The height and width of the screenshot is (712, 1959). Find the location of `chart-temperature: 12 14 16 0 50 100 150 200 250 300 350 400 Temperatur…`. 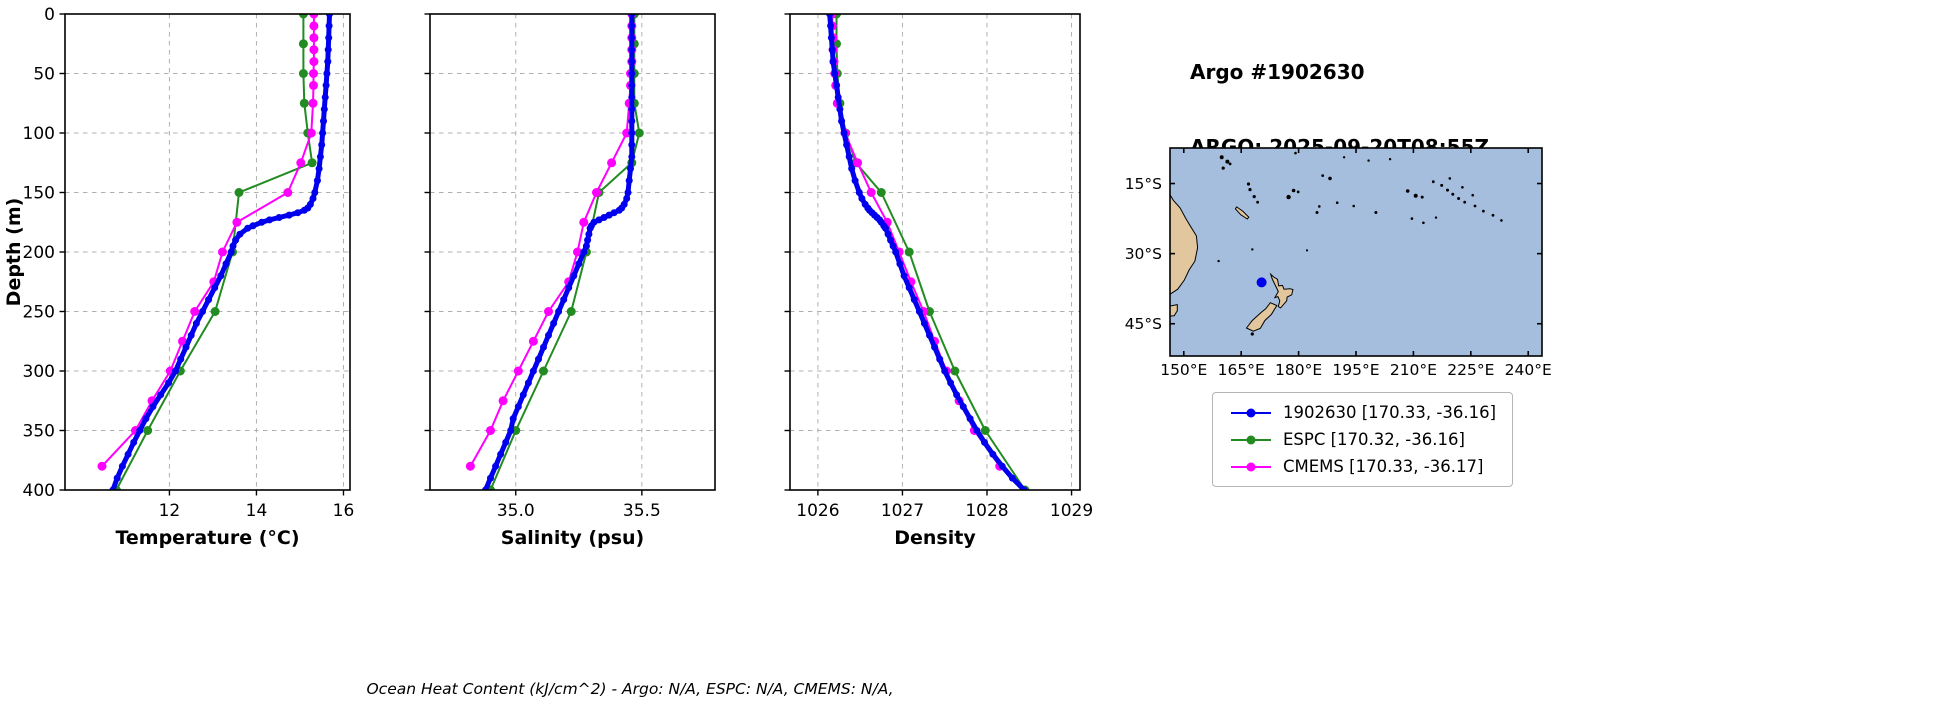

chart-temperature: 12 14 16 0 50 100 150 200 250 300 350 400 Temperatur… is located at coordinates (178, 277).